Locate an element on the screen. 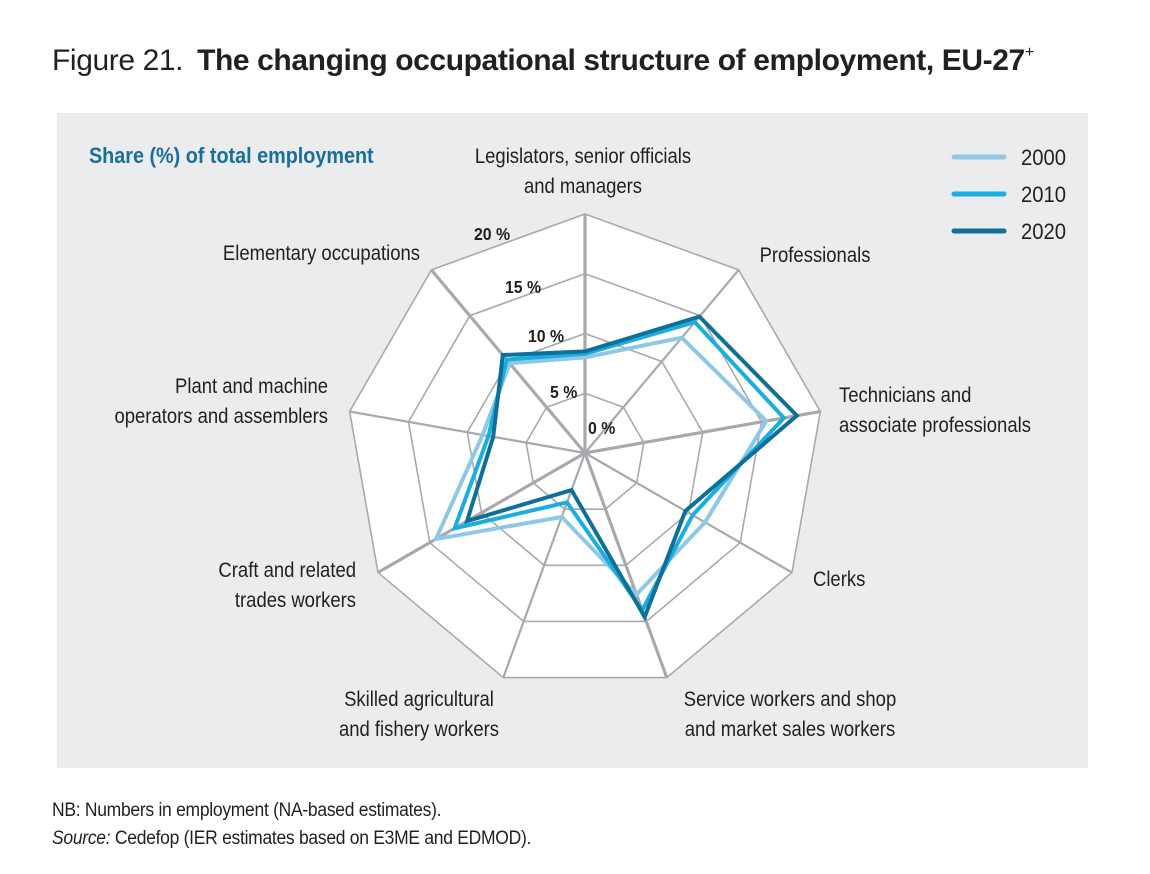 This screenshot has height=874, width=1150. category-label: Professionals is located at coordinates (815, 255).